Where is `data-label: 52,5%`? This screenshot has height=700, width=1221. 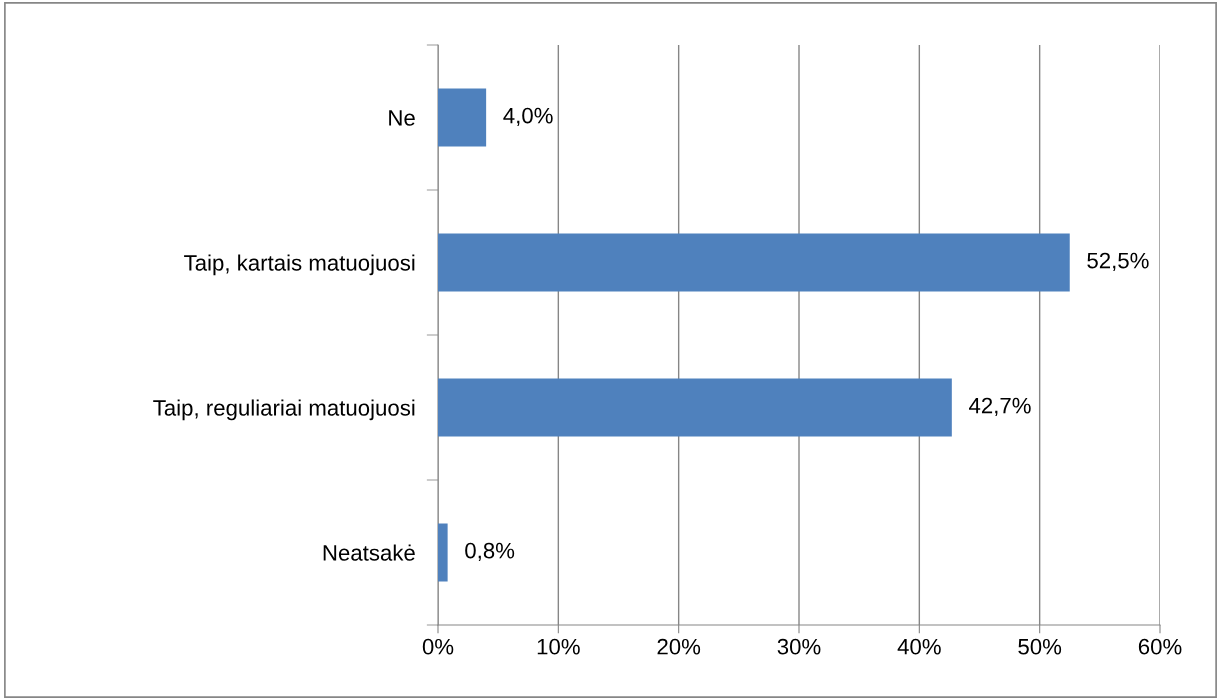
data-label: 52,5% is located at coordinates (1118, 262).